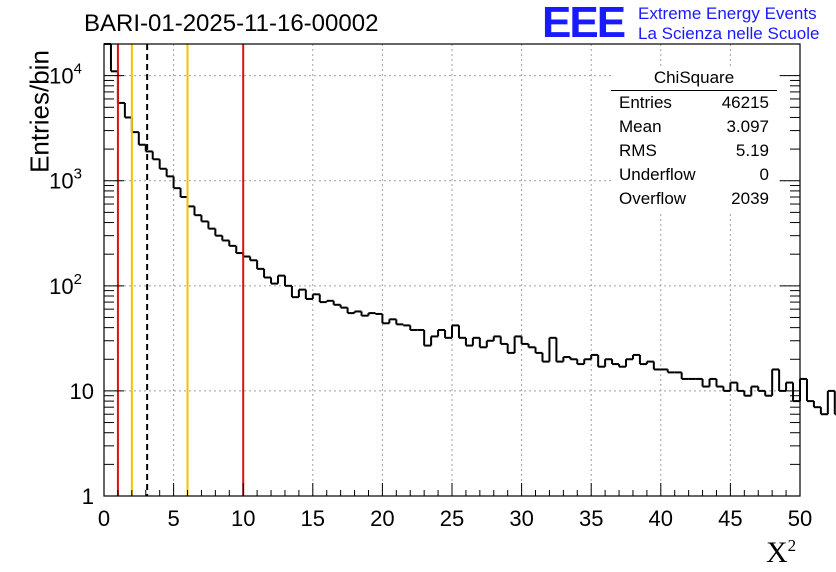  What do you see at coordinates (243, 518) in the screenshot?
I see `x-tick-label: 10` at bounding box center [243, 518].